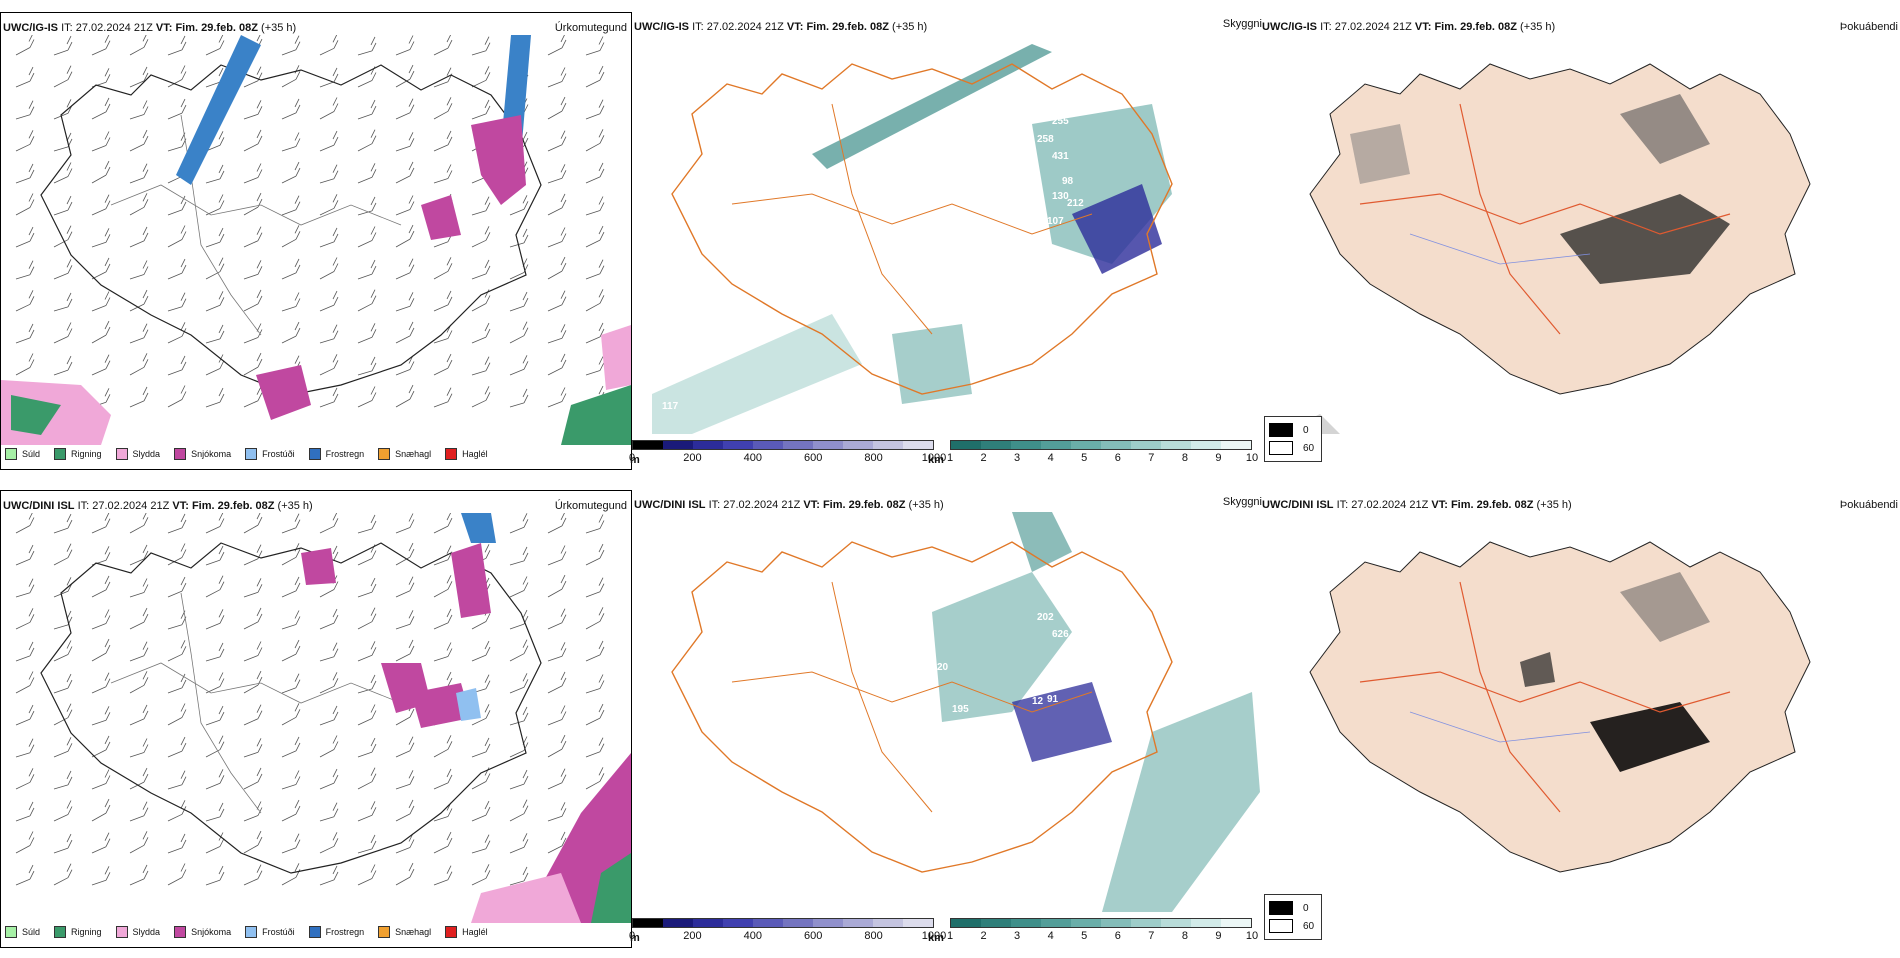 This screenshot has height=958, width=1900. I want to click on scale-tick: 4, so click(1050, 458).